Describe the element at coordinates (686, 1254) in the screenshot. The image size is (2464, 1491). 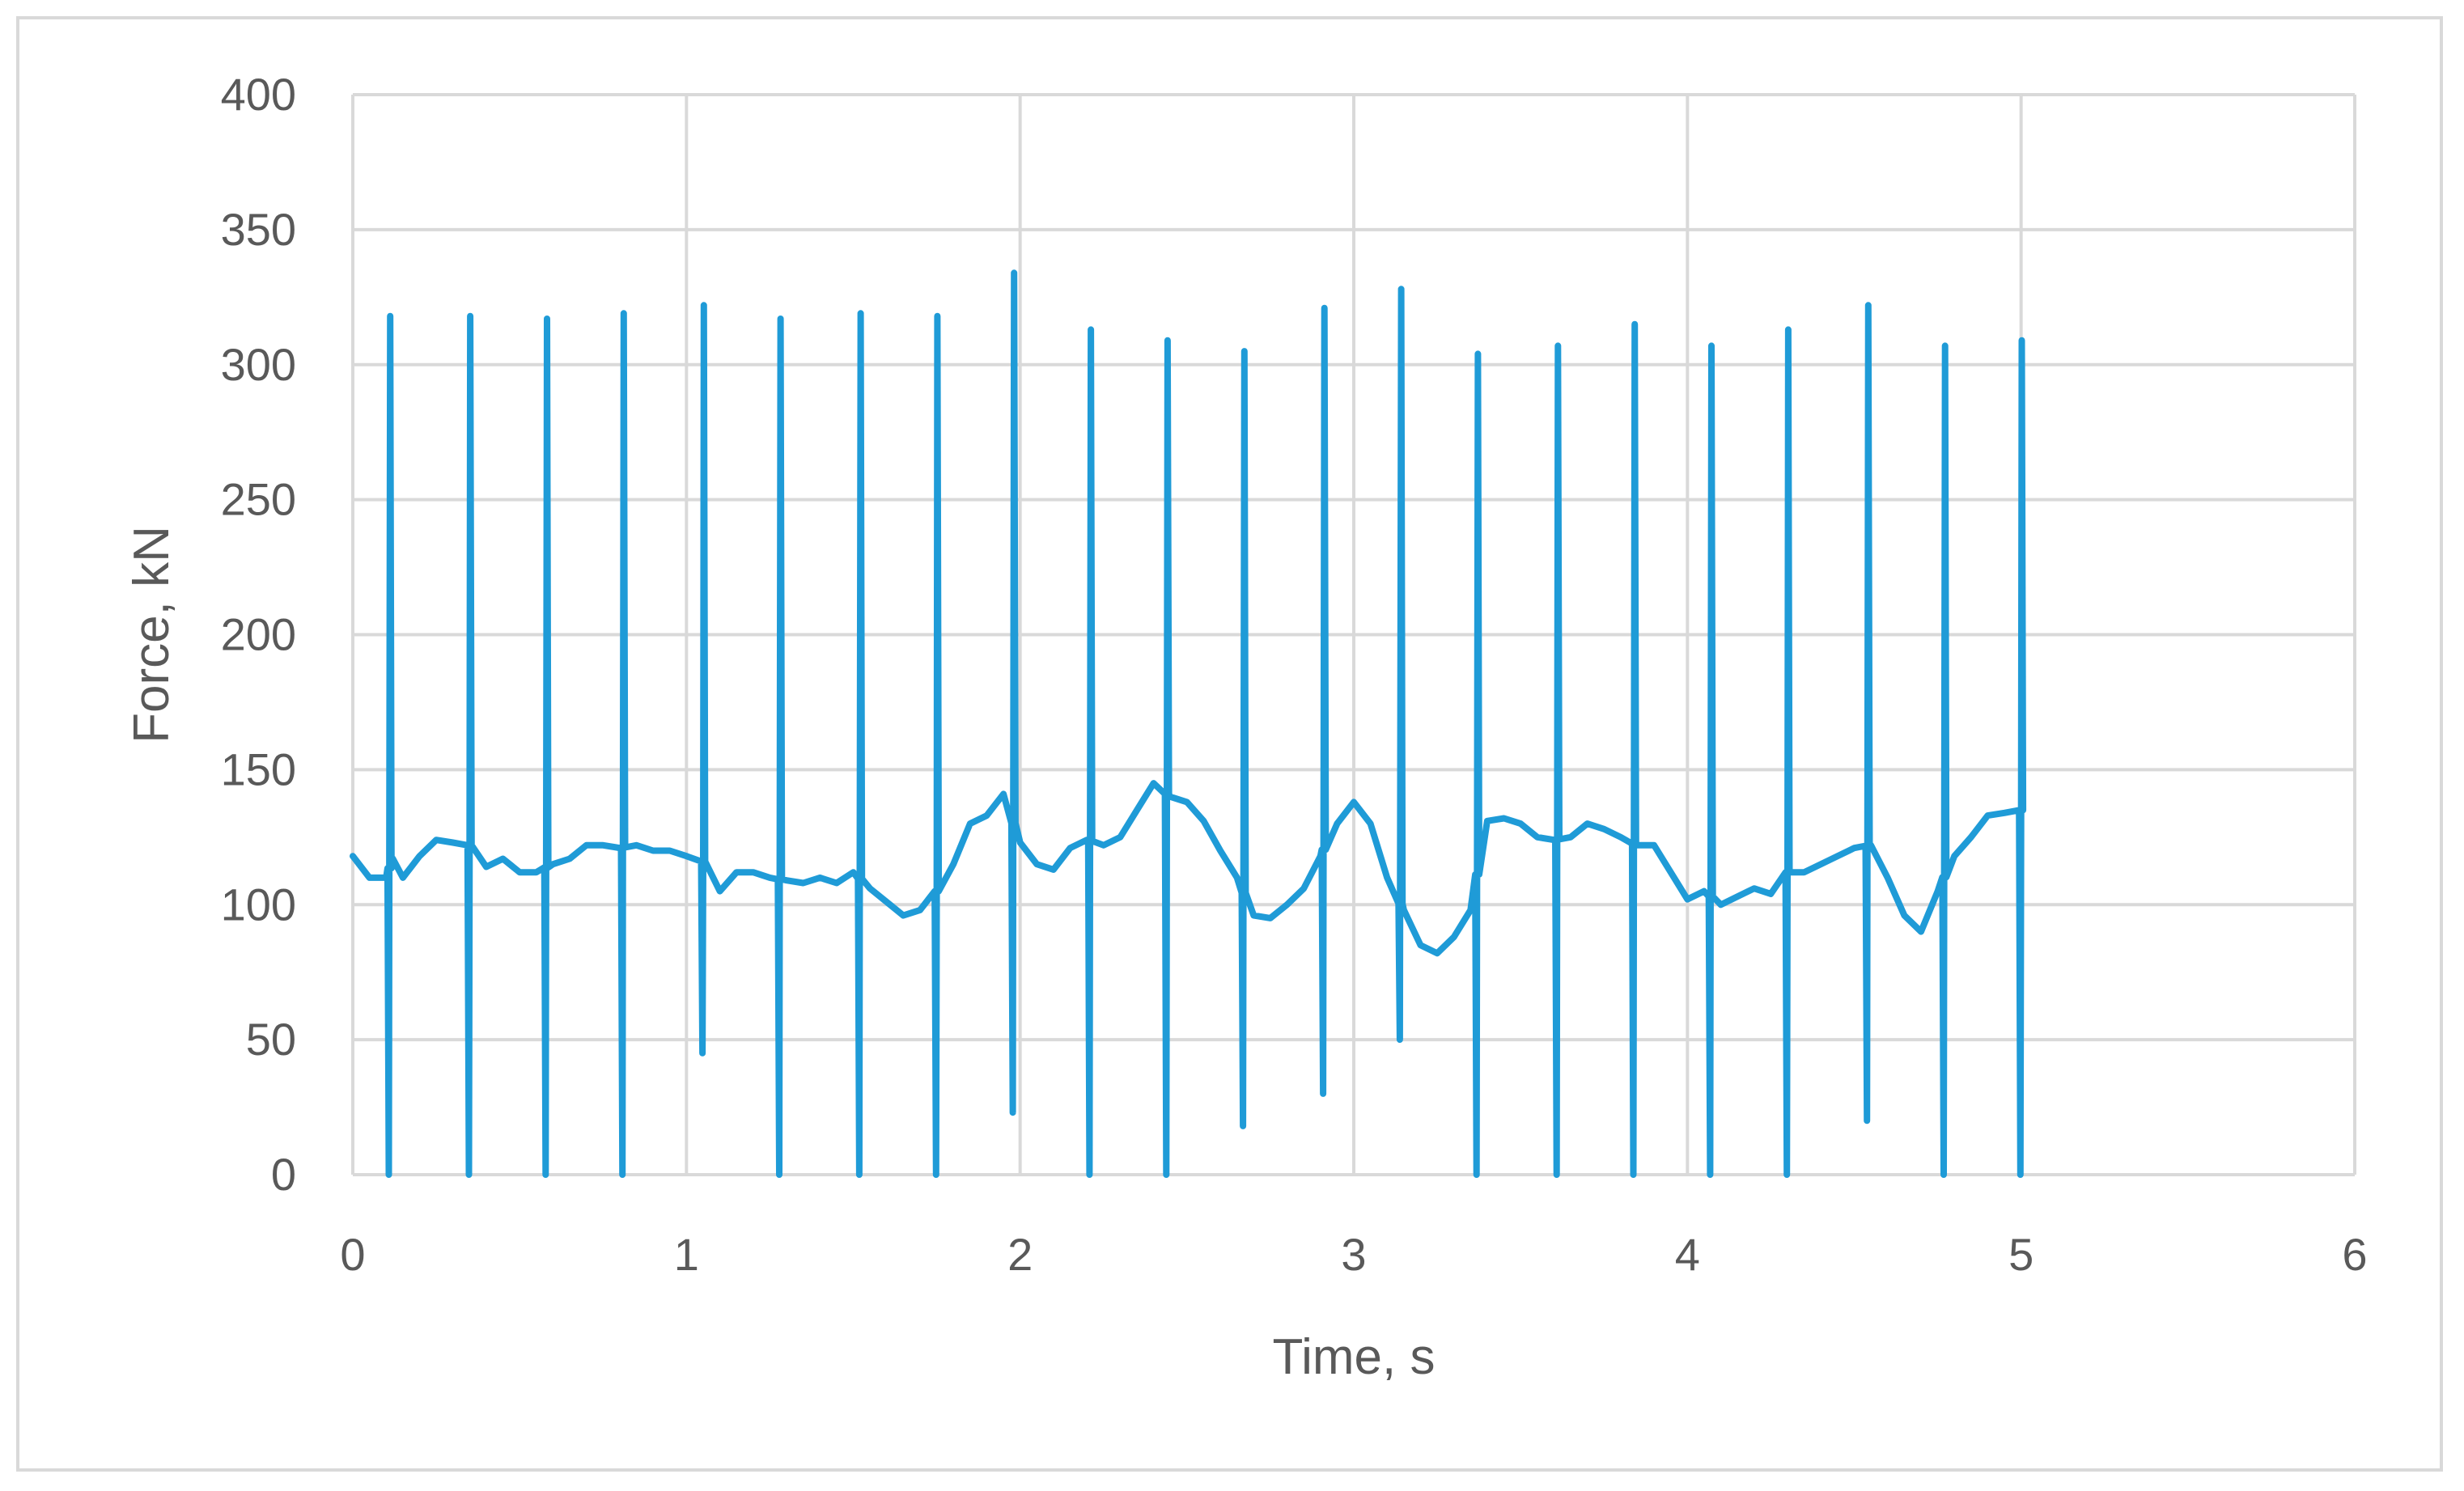
I see `x-tick-label: 1` at that location.